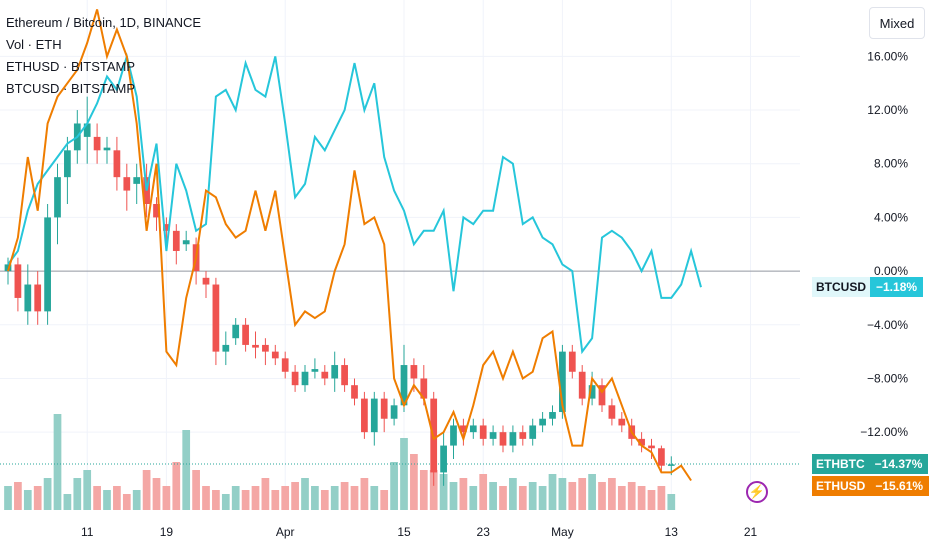 The width and height of the screenshot is (932, 550). I want to click on time-axis: 11 19 Apr 15 23 May 13 21, so click(419, 532).